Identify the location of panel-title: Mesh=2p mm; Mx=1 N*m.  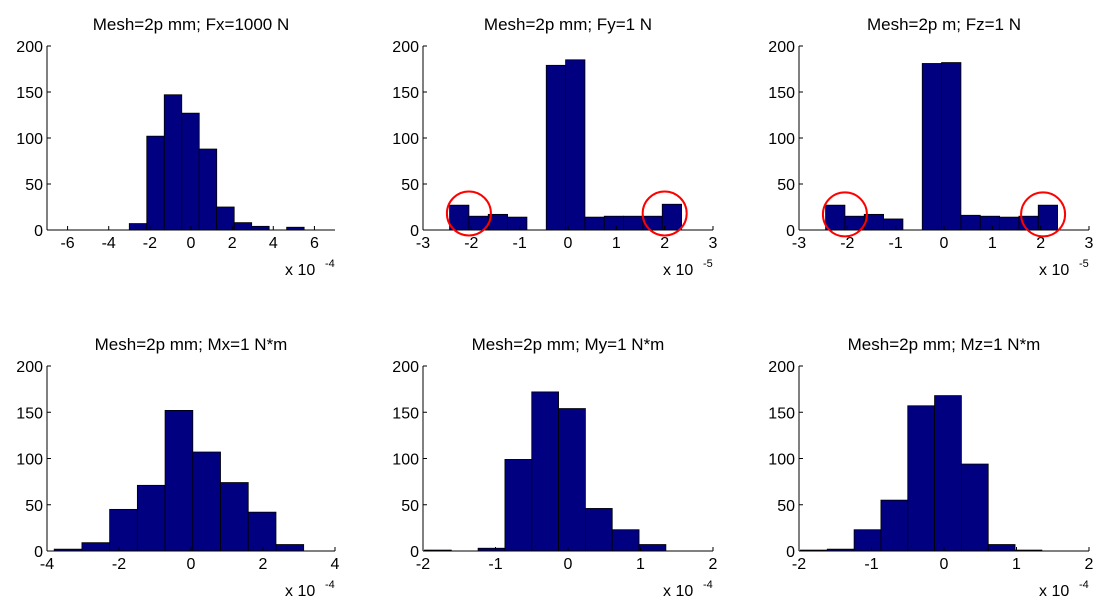
(191, 344).